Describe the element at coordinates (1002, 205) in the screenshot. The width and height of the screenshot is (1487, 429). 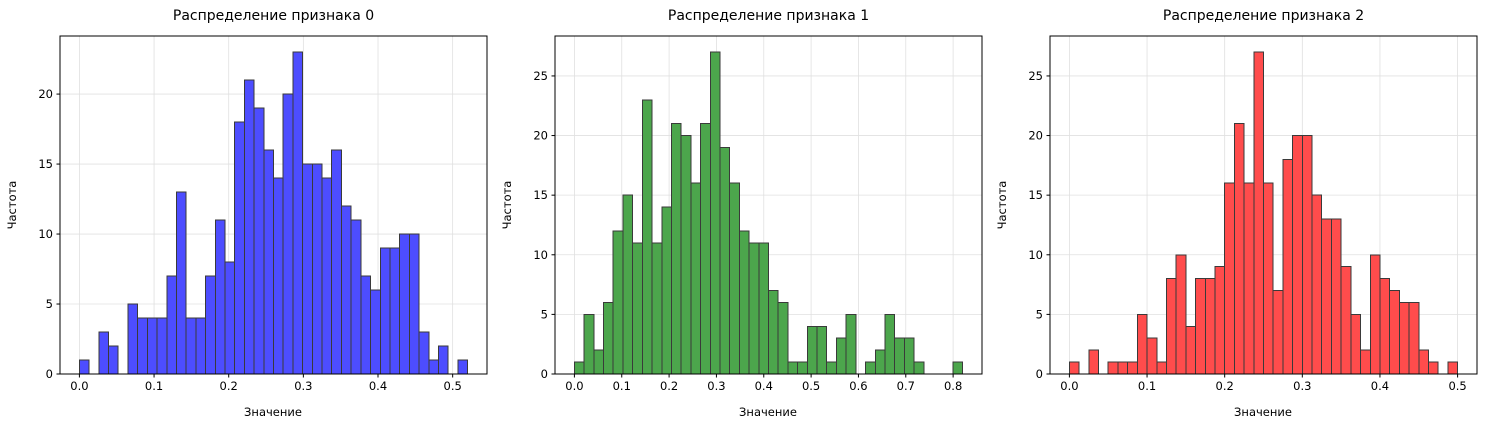
I see `y-axis-label: Частота` at that location.